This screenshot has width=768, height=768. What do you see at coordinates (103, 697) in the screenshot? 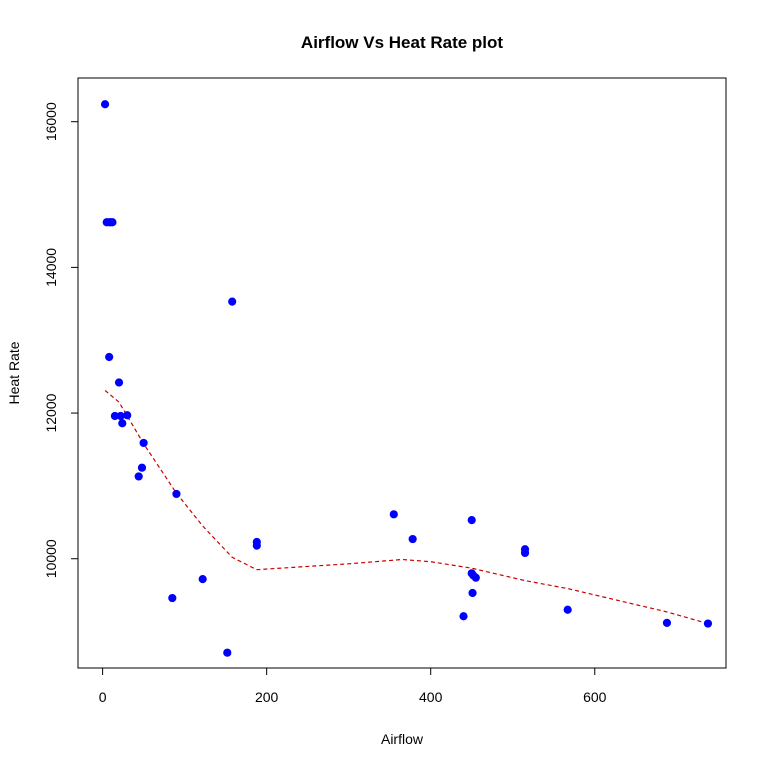
I see `x-tick-label: 0` at bounding box center [103, 697].